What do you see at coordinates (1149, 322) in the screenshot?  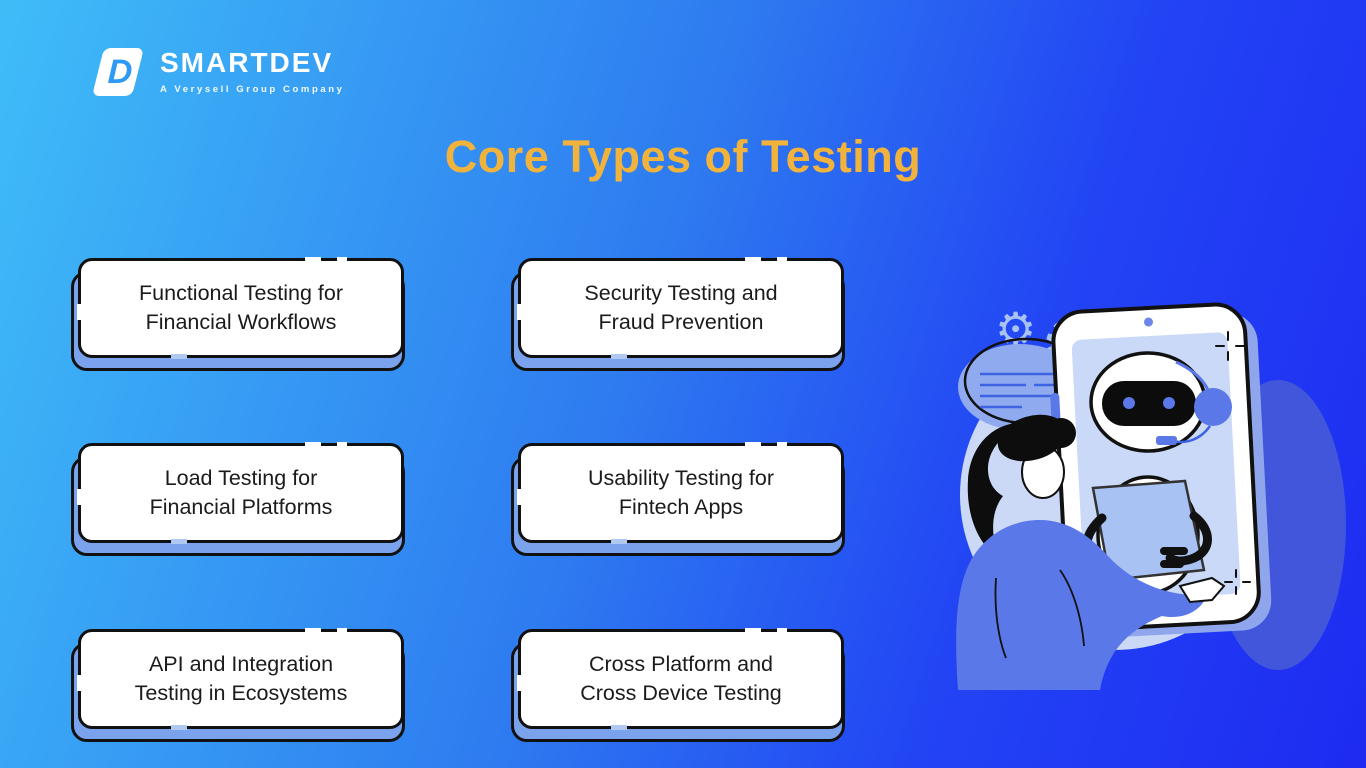 I see `phone-camera-dot` at bounding box center [1149, 322].